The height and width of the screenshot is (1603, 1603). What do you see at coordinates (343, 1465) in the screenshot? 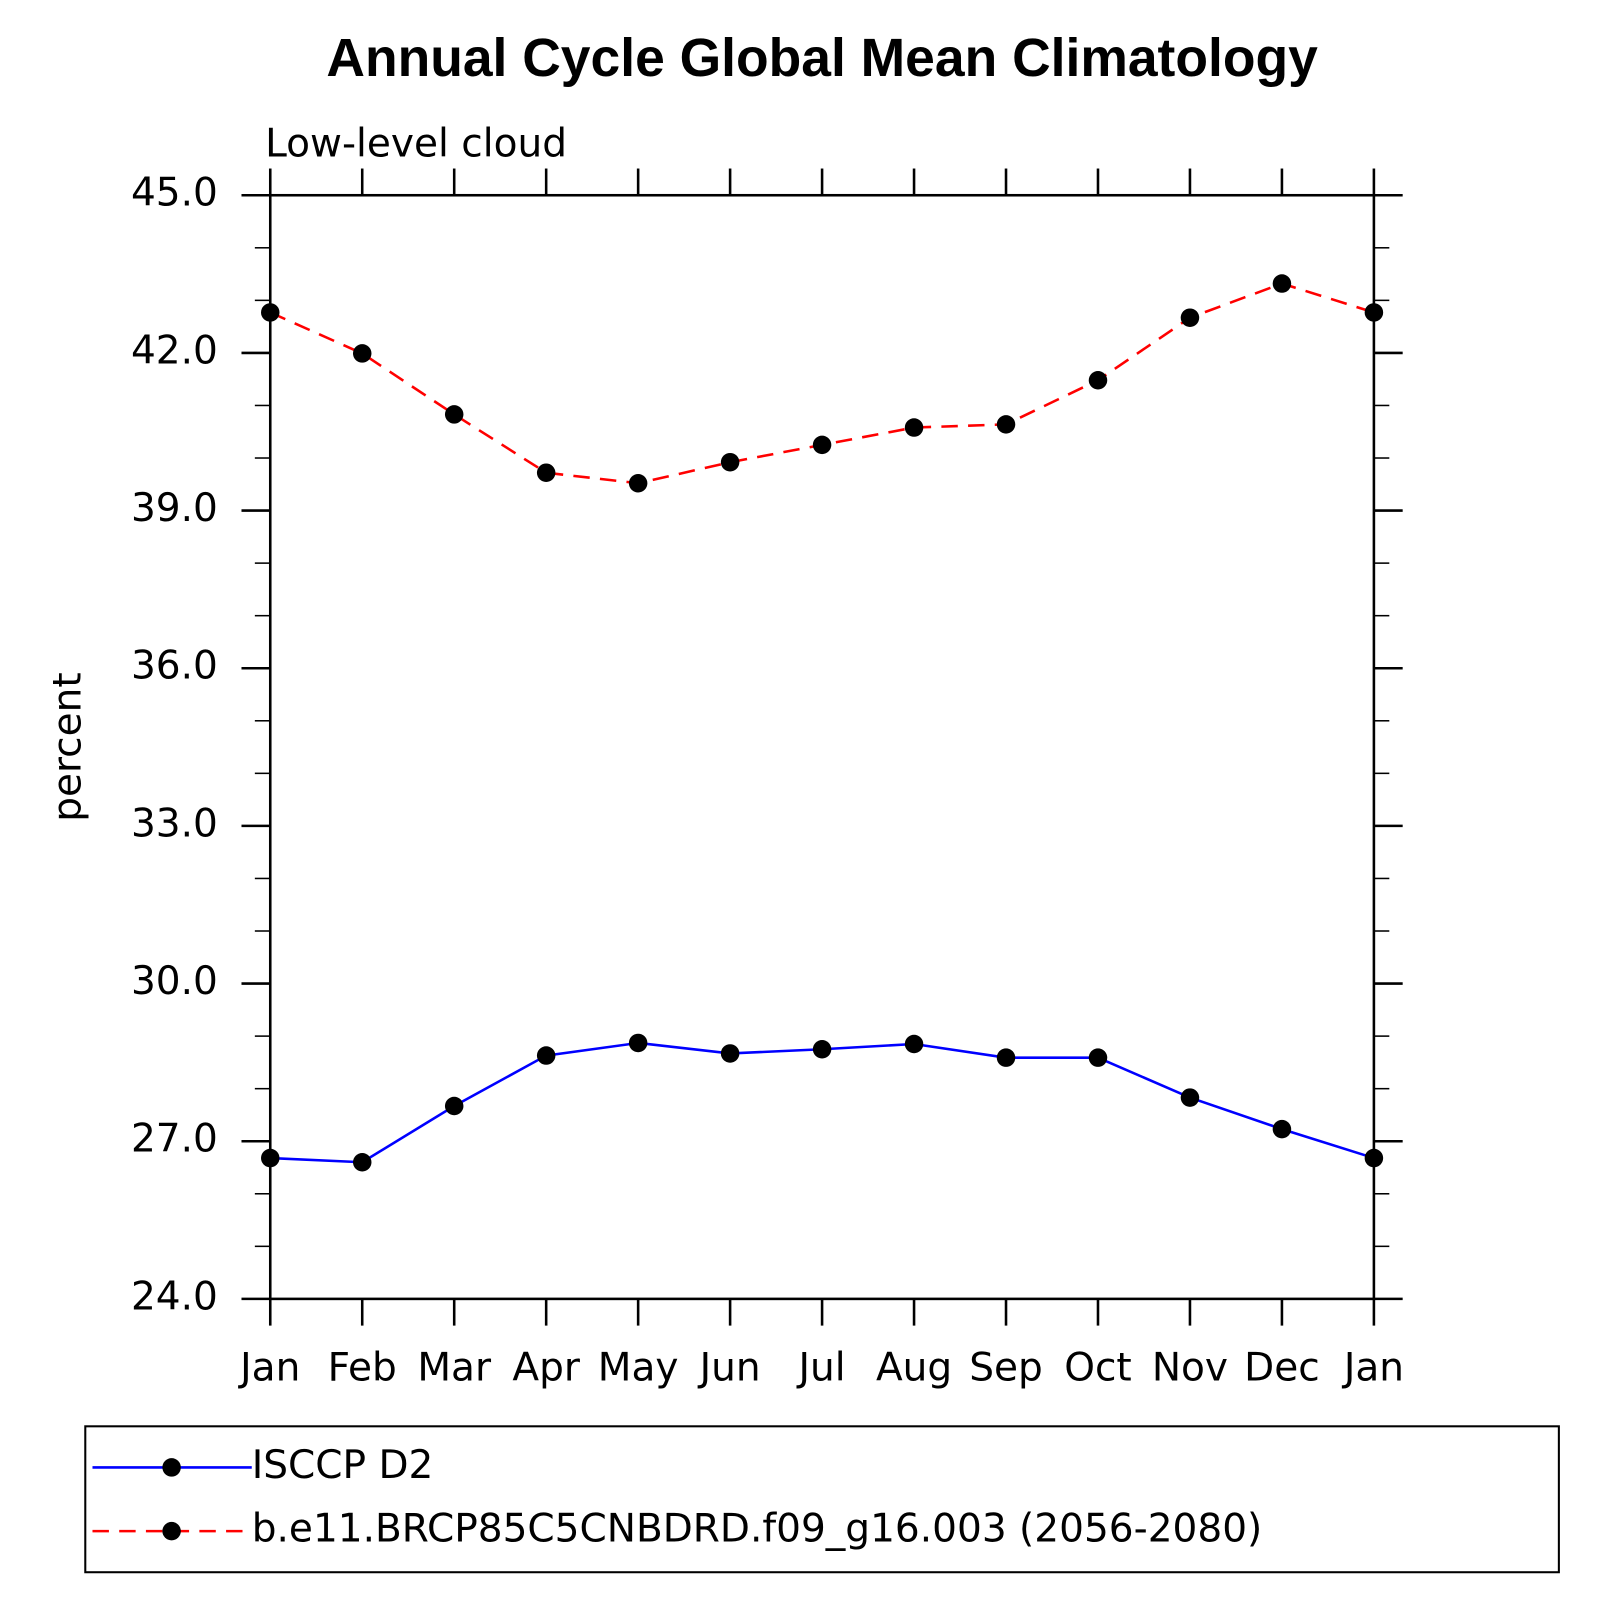
I see `legend-label: ISCCP D2` at bounding box center [343, 1465].